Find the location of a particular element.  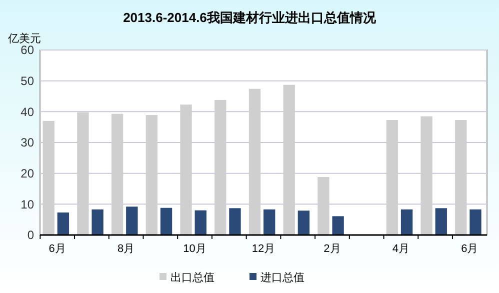

y-axis-title: 亿美元 is located at coordinates (24, 38).